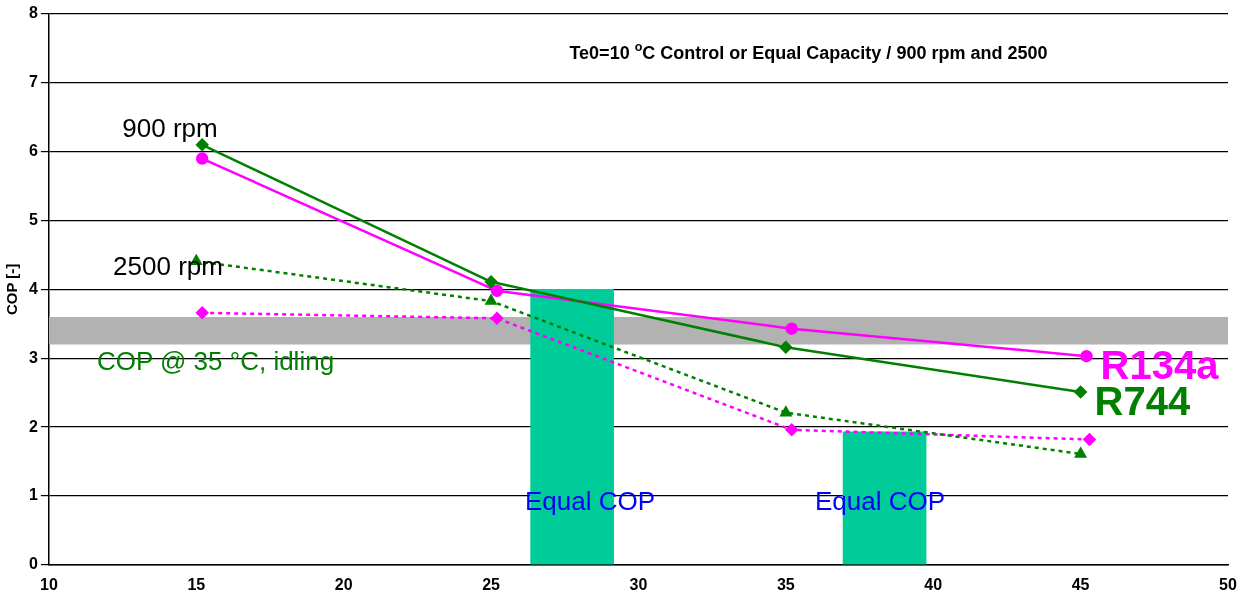 This screenshot has width=1241, height=598. Describe the element at coordinates (1080, 584) in the screenshot. I see `x-tick-label: 45` at that location.